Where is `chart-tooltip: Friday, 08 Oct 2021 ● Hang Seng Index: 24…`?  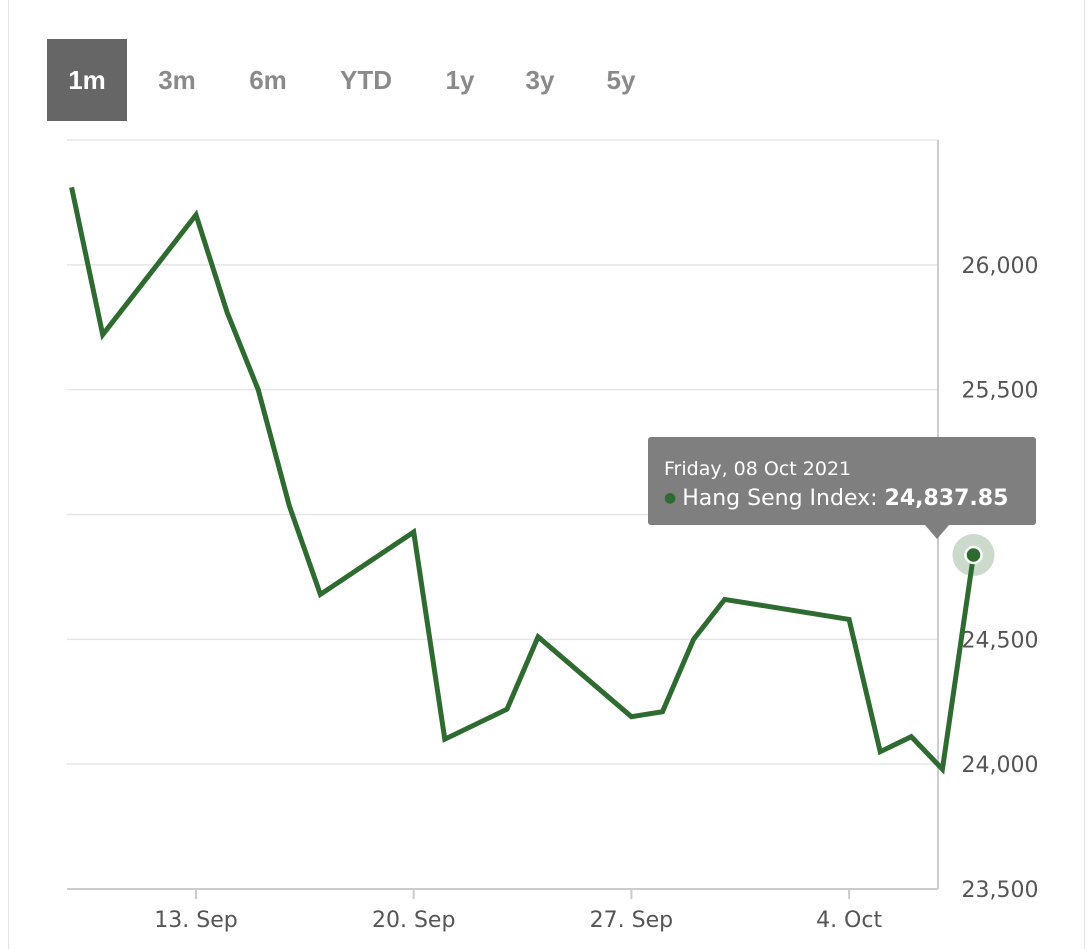
chart-tooltip: Friday, 08 Oct 2021 ● Hang Seng Index: 24… is located at coordinates (842, 481).